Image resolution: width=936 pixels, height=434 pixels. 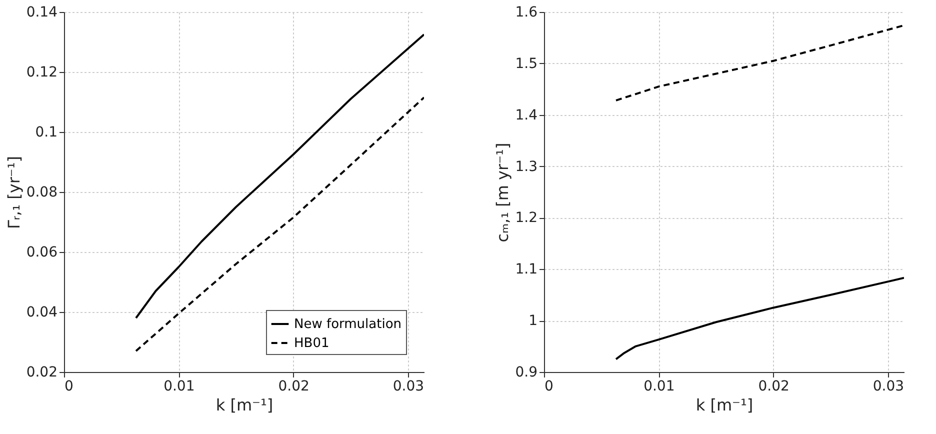 I want to click on y-tick-label: 1.5, so click(x=526, y=64).